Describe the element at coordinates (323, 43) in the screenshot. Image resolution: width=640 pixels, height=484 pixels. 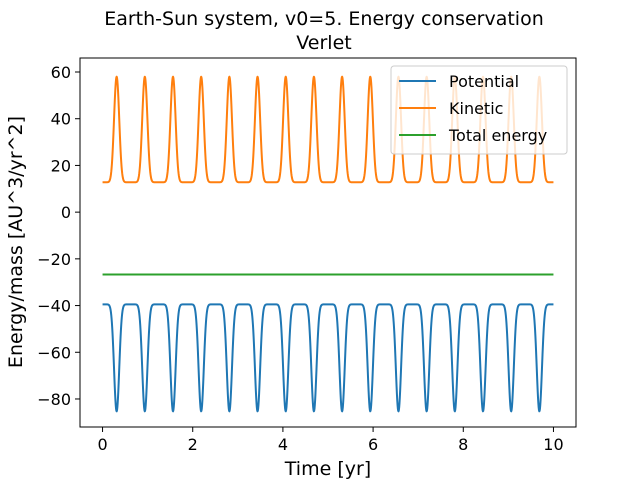
I see `chart-subtitle: Verlet` at that location.